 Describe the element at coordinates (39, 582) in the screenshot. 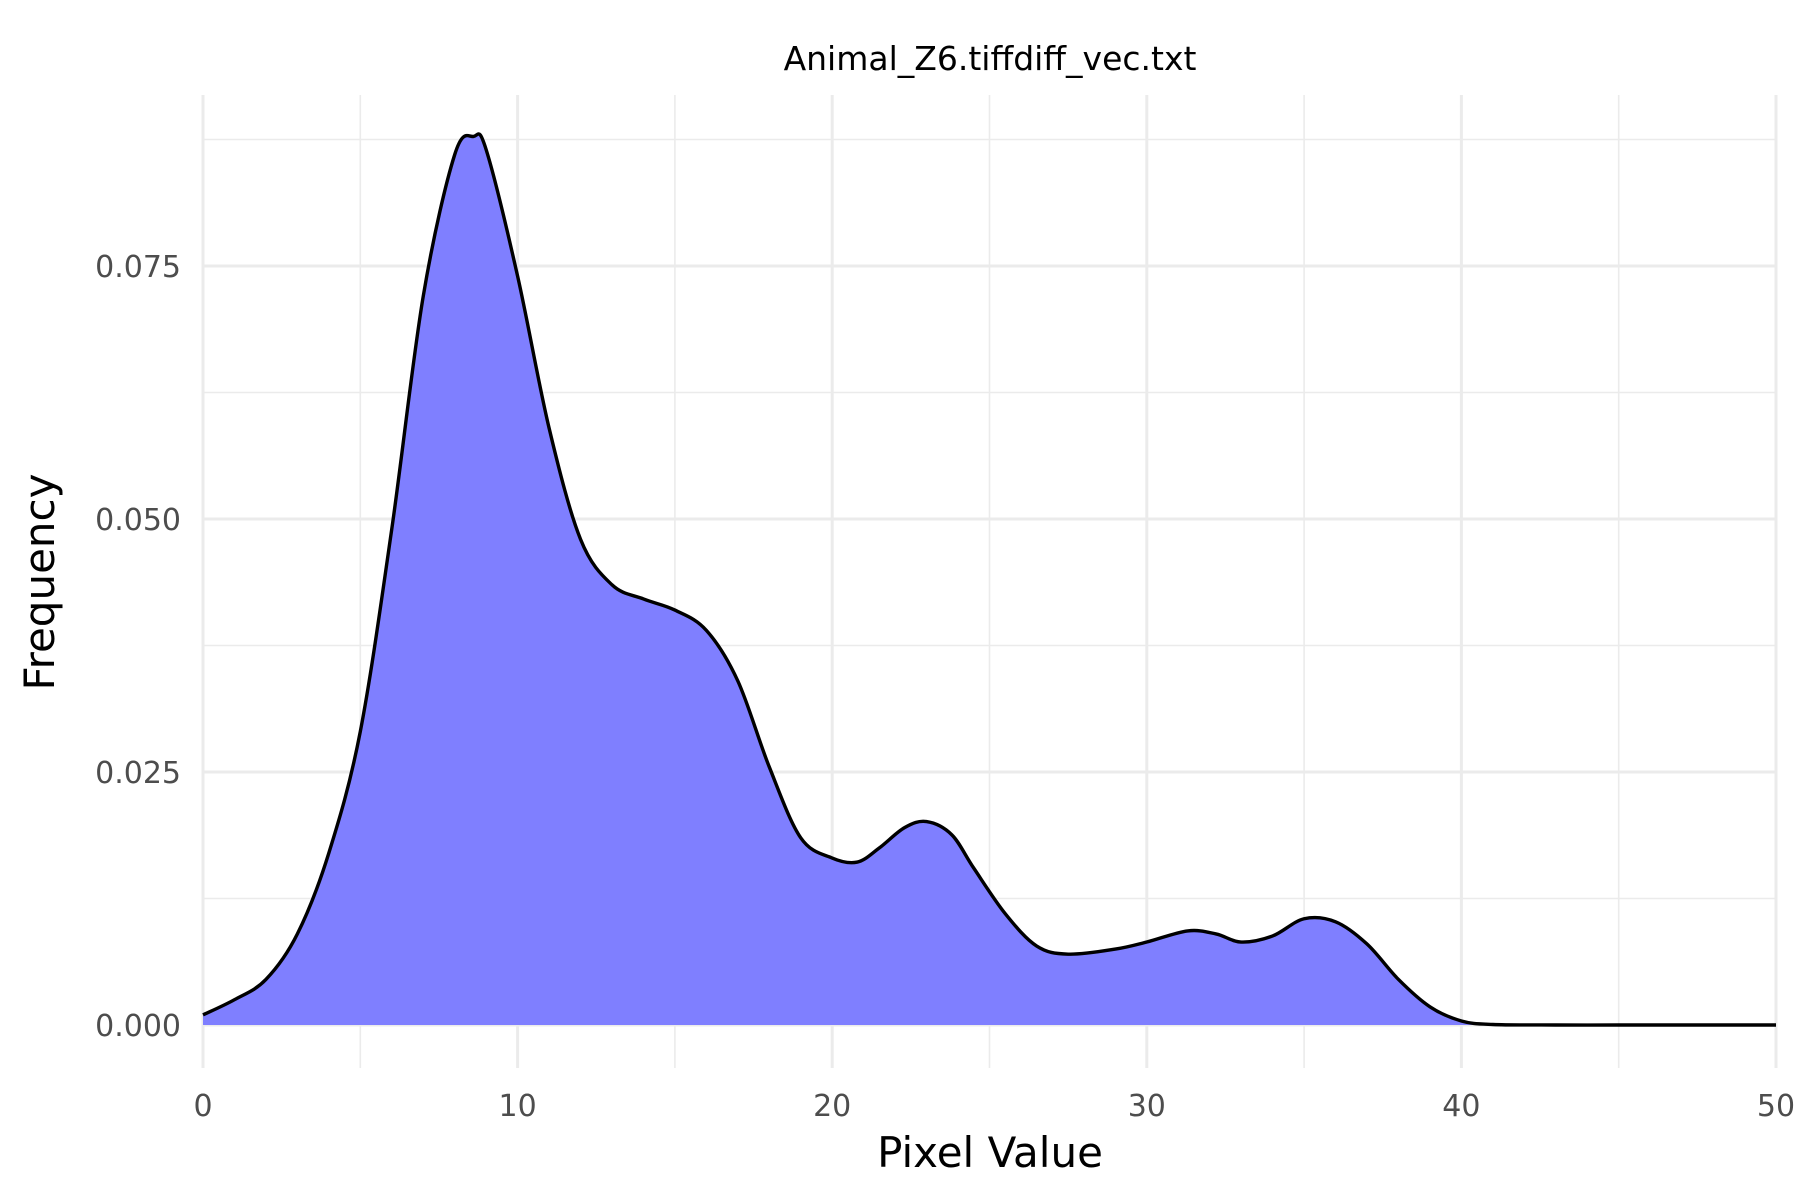

I see `y-axis-title: Frequency` at that location.